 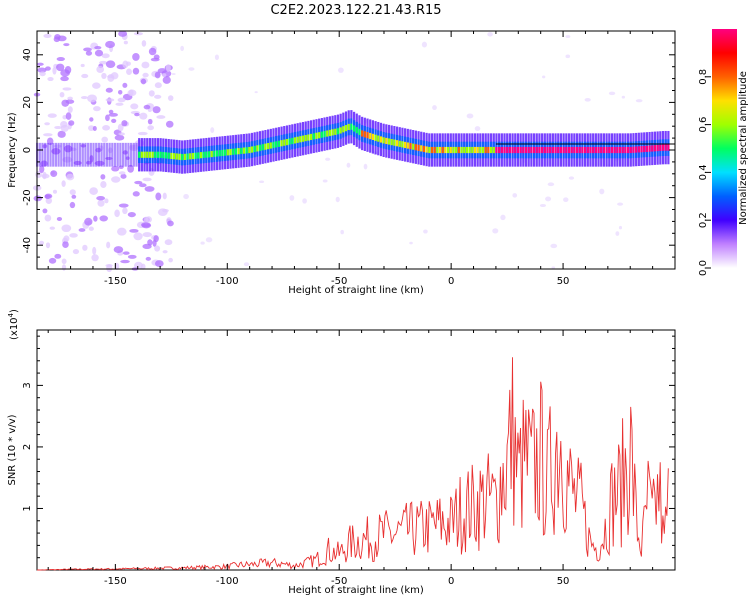 I want to click on snr-x-label: Height of straight line (km), so click(x=356, y=590).